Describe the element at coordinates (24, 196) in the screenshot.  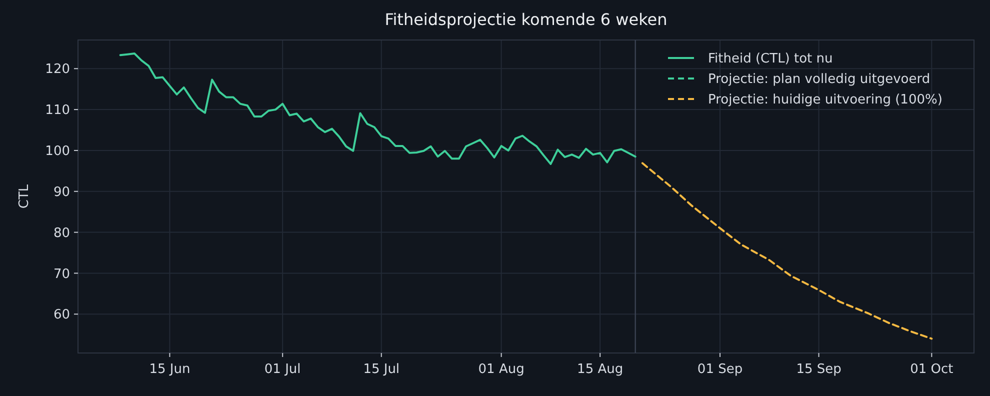
I see `y-axis-title: CTL` at that location.